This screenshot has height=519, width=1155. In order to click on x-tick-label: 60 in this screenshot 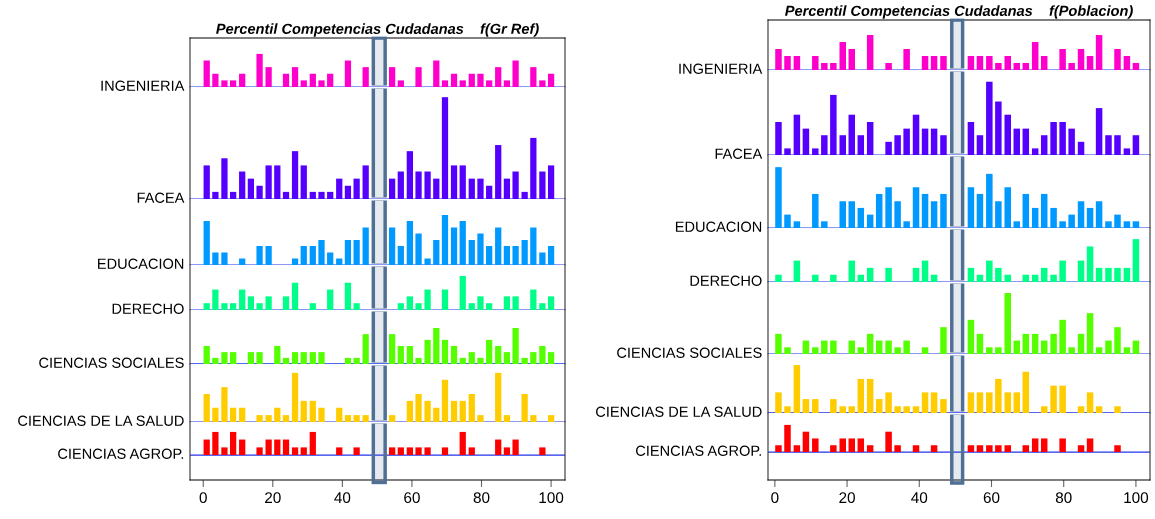, I will do `click(991, 498)`.